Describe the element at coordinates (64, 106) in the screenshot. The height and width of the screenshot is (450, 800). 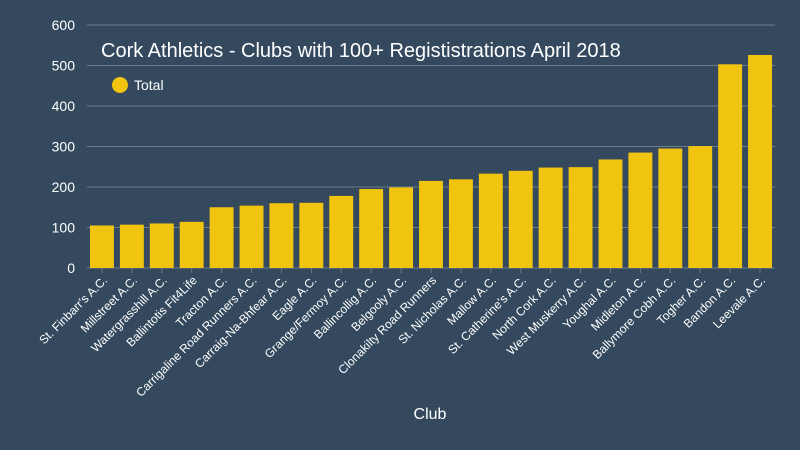
I see `y-tick-label: 400` at that location.